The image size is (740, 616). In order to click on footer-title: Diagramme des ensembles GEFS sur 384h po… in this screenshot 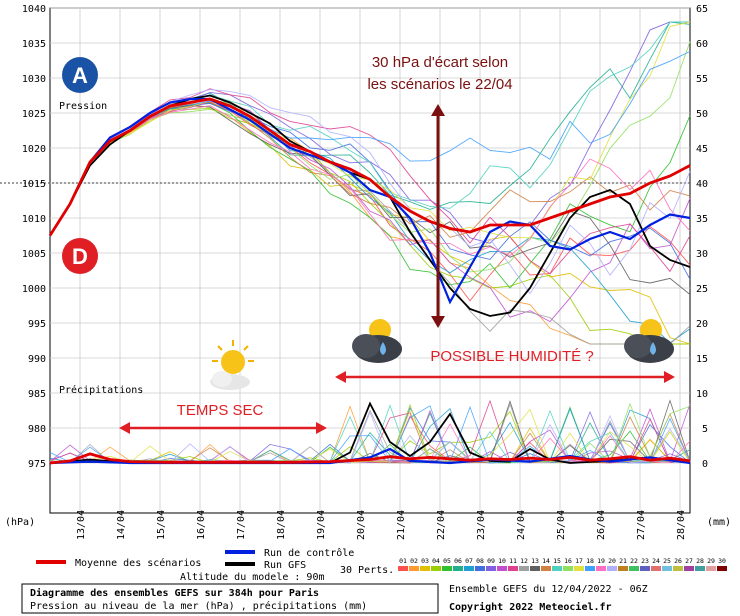, I will do `click(174, 593)`.